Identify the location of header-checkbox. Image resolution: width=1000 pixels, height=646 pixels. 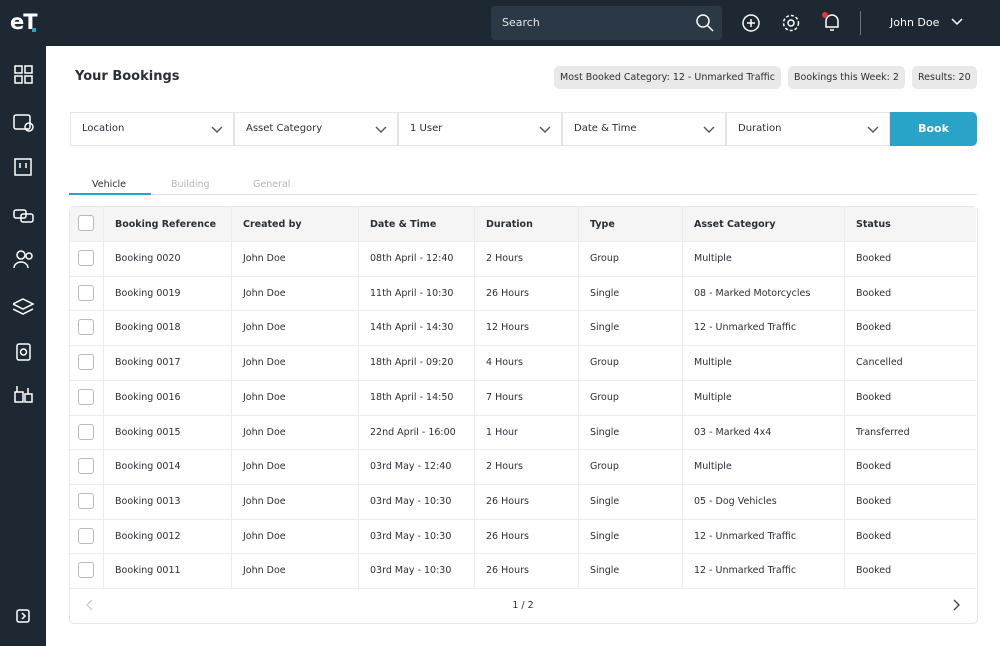
(86, 223).